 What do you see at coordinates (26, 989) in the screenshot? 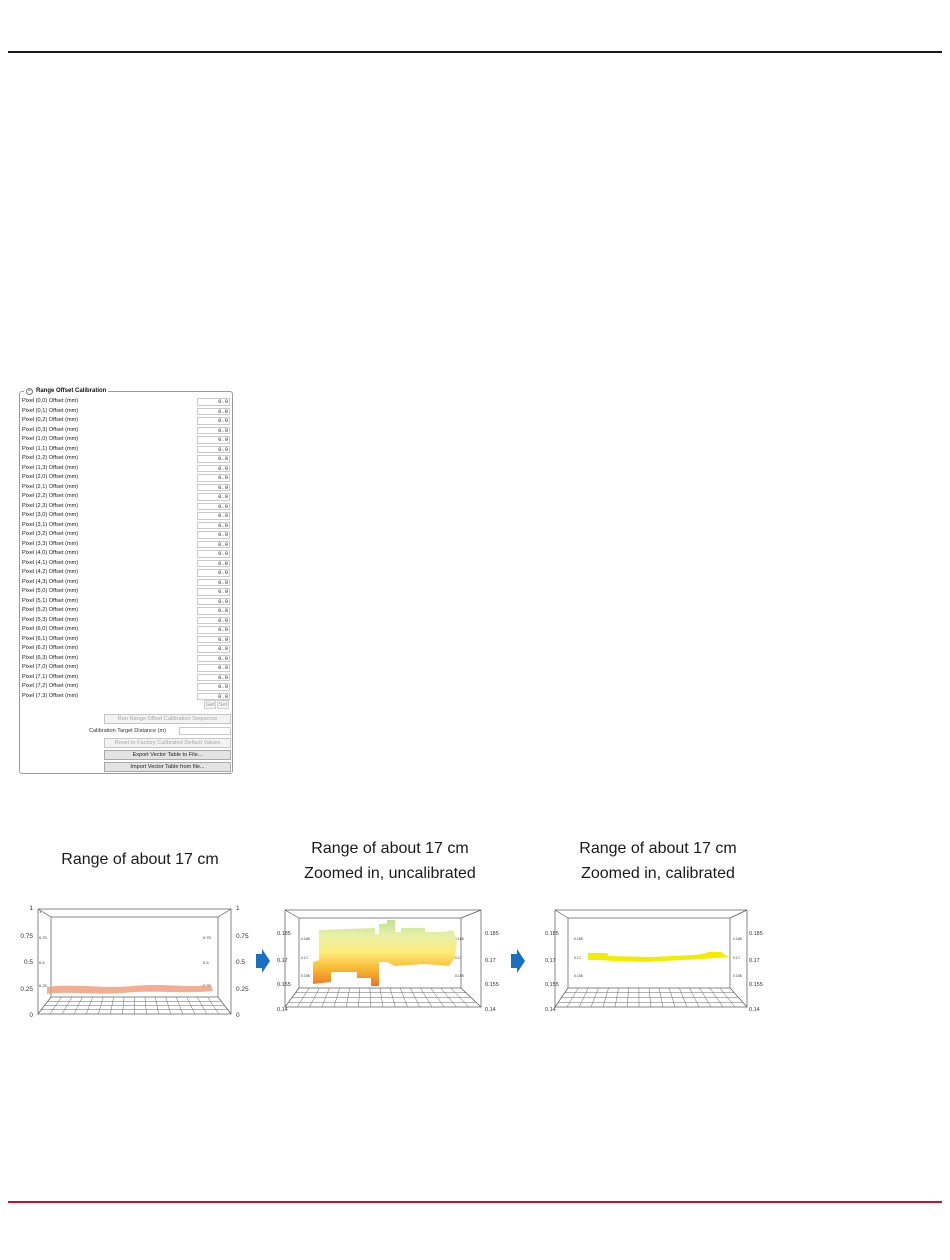
I see `left-tick-label: 0.25` at bounding box center [26, 989].